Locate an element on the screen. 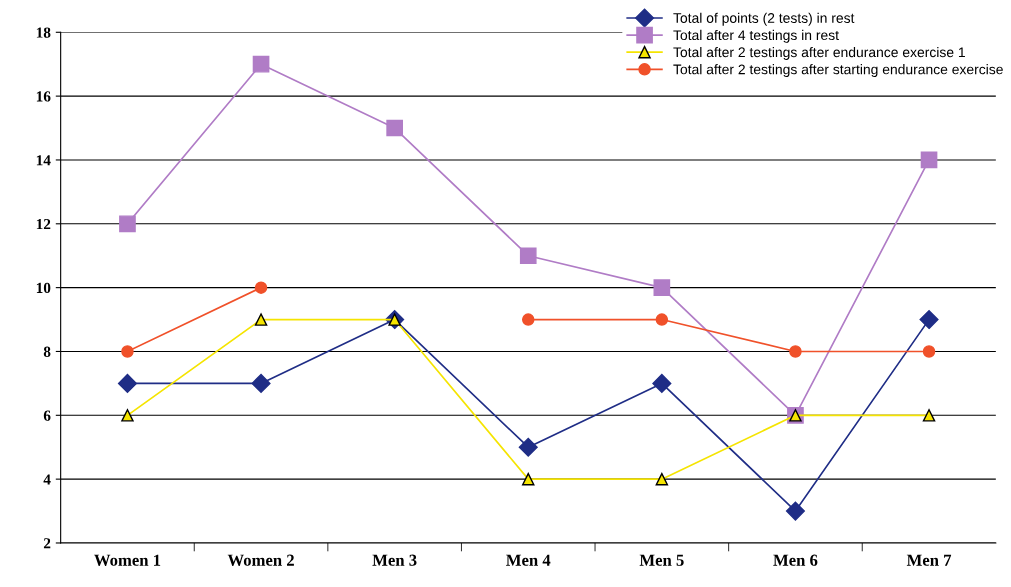 The width and height of the screenshot is (1011, 587). y-tick-label: 12 is located at coordinates (43, 224).